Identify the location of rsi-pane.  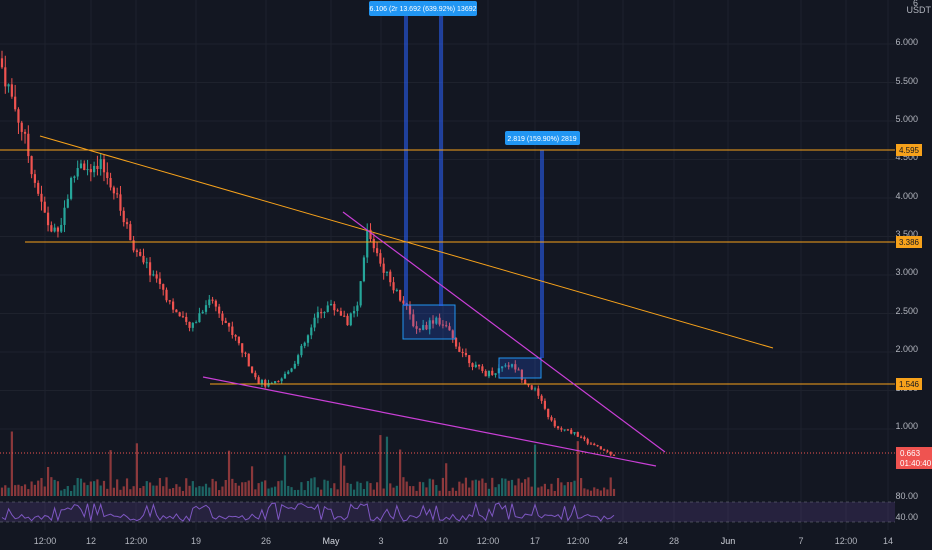
(447, 512).